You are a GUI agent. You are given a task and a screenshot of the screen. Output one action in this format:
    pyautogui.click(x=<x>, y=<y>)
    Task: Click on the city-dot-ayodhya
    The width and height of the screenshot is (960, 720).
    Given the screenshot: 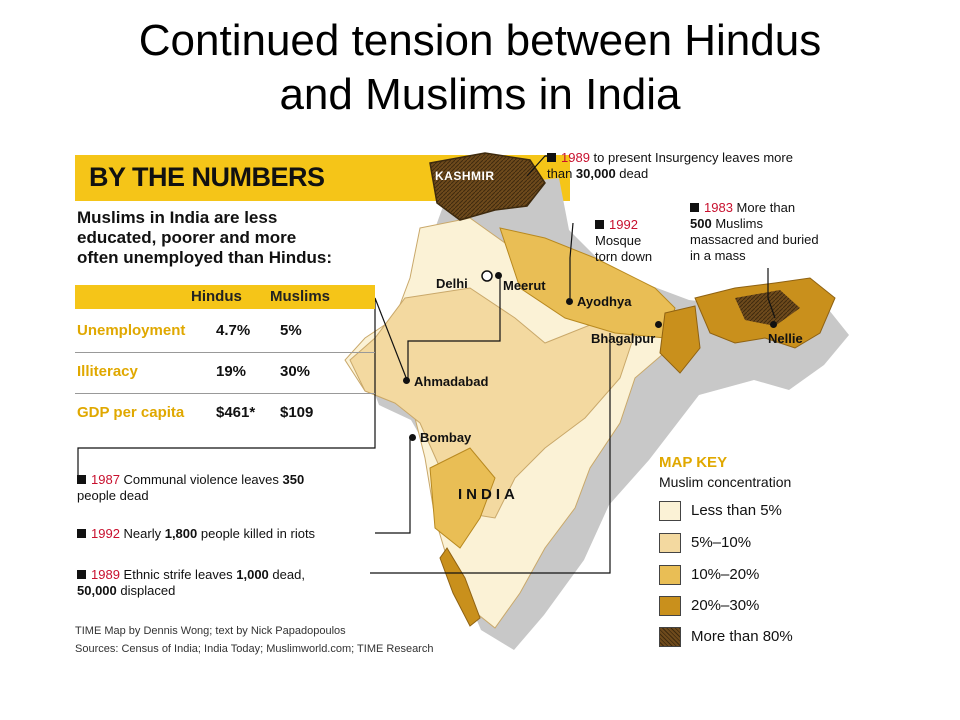 What is the action you would take?
    pyautogui.click(x=569, y=301)
    